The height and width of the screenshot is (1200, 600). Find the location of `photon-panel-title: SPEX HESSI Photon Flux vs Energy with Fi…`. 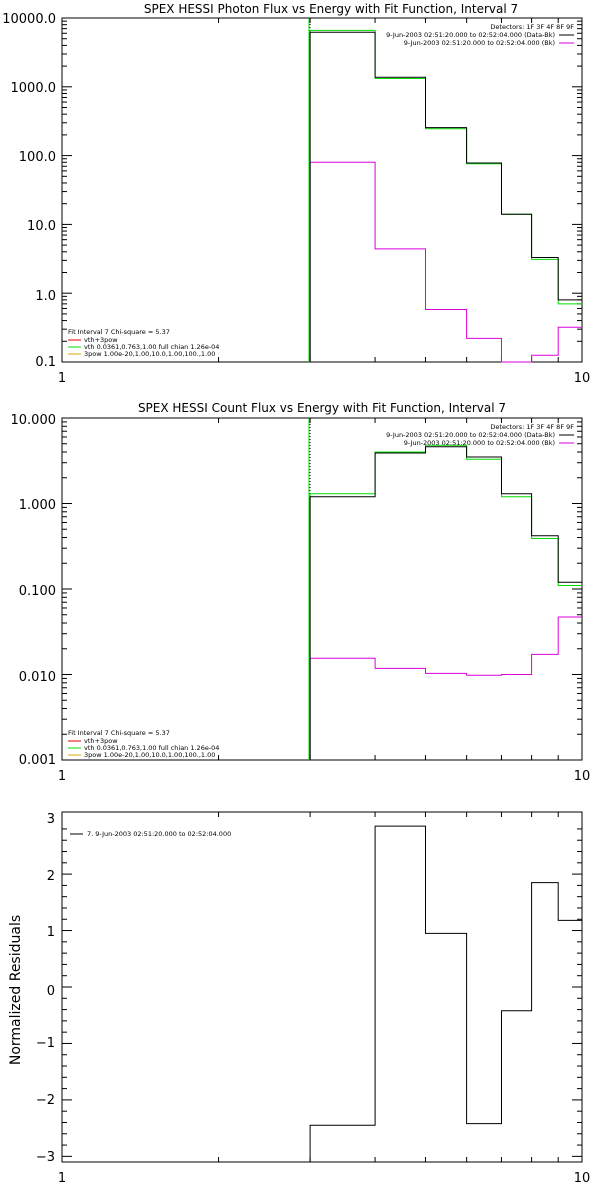

photon-panel-title: SPEX HESSI Photon Flux vs Energy with Fi… is located at coordinates (331, 9).